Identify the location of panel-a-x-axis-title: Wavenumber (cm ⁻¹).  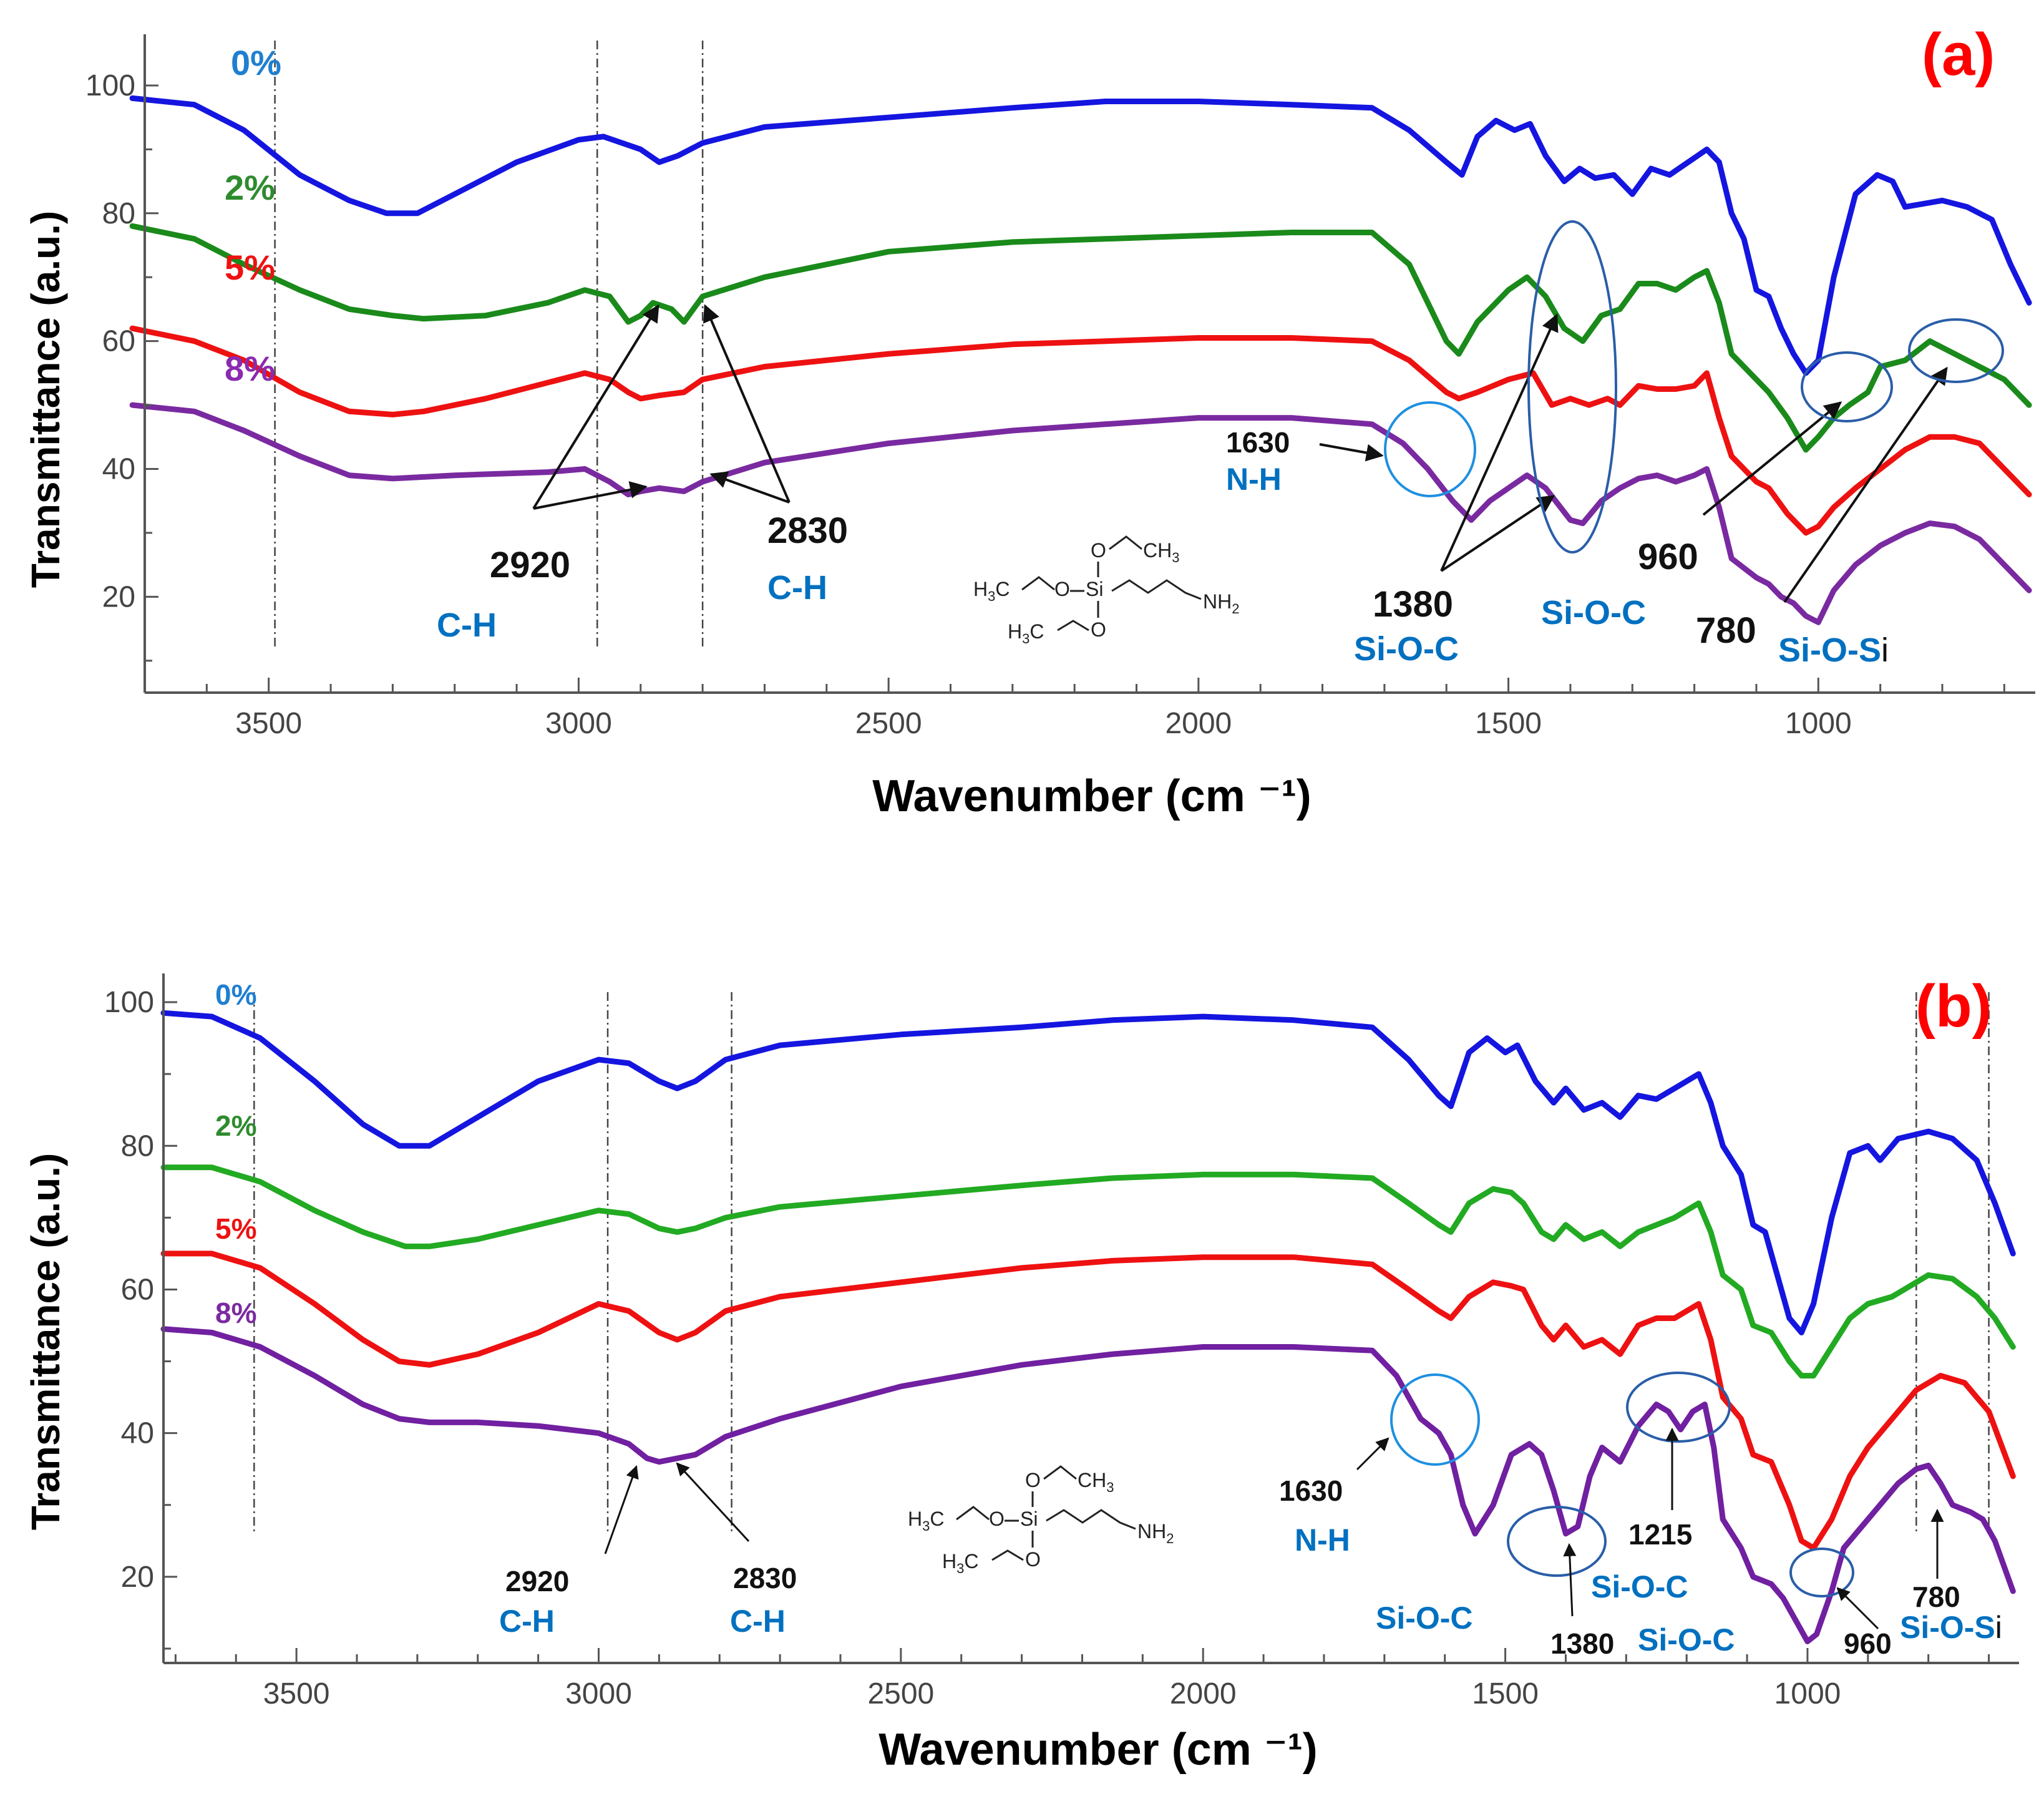
(1091, 796).